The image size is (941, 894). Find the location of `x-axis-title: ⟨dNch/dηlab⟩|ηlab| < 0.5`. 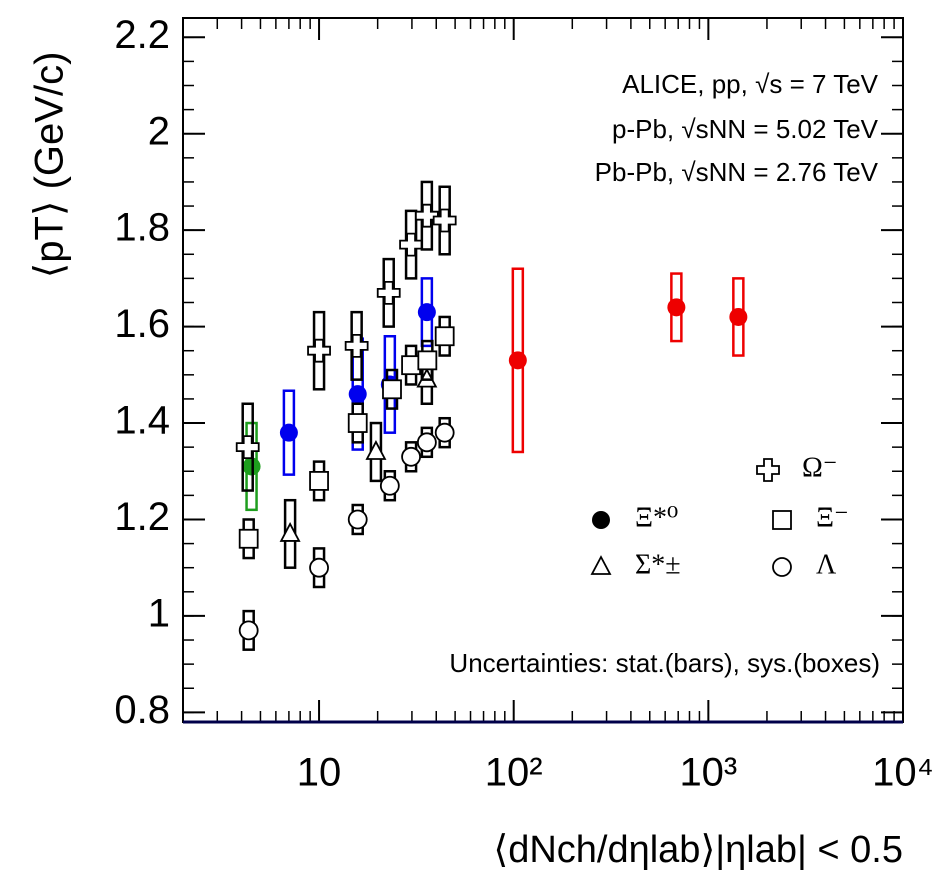

x-axis-title: ⟨dNch/dηlab⟩|ηlab| < 0.5 is located at coordinates (698, 850).